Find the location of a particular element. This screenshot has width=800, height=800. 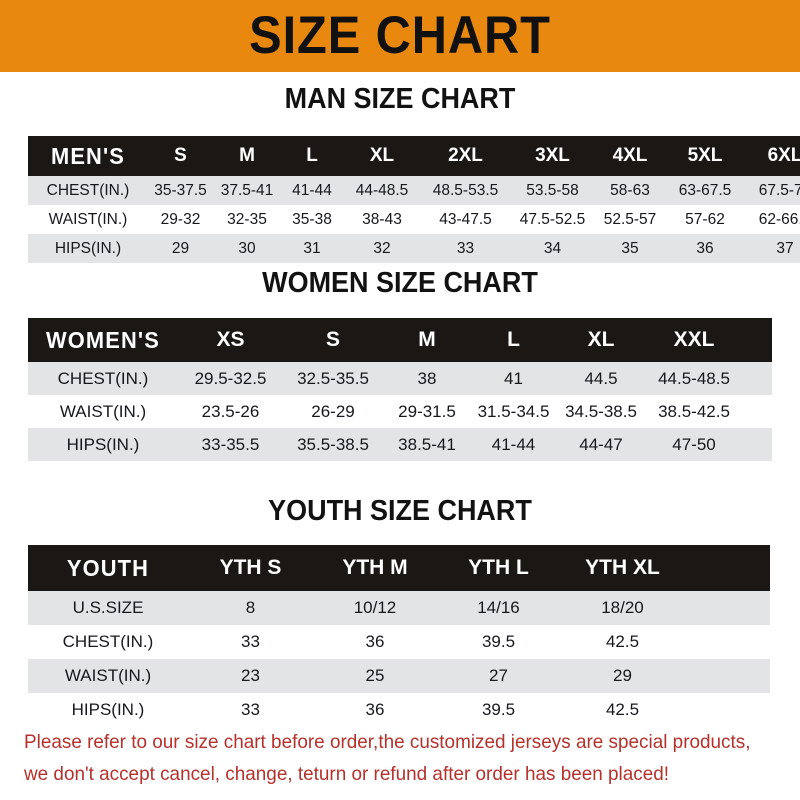

youth-row-3-cell-2: 39.5 is located at coordinates (498, 709).